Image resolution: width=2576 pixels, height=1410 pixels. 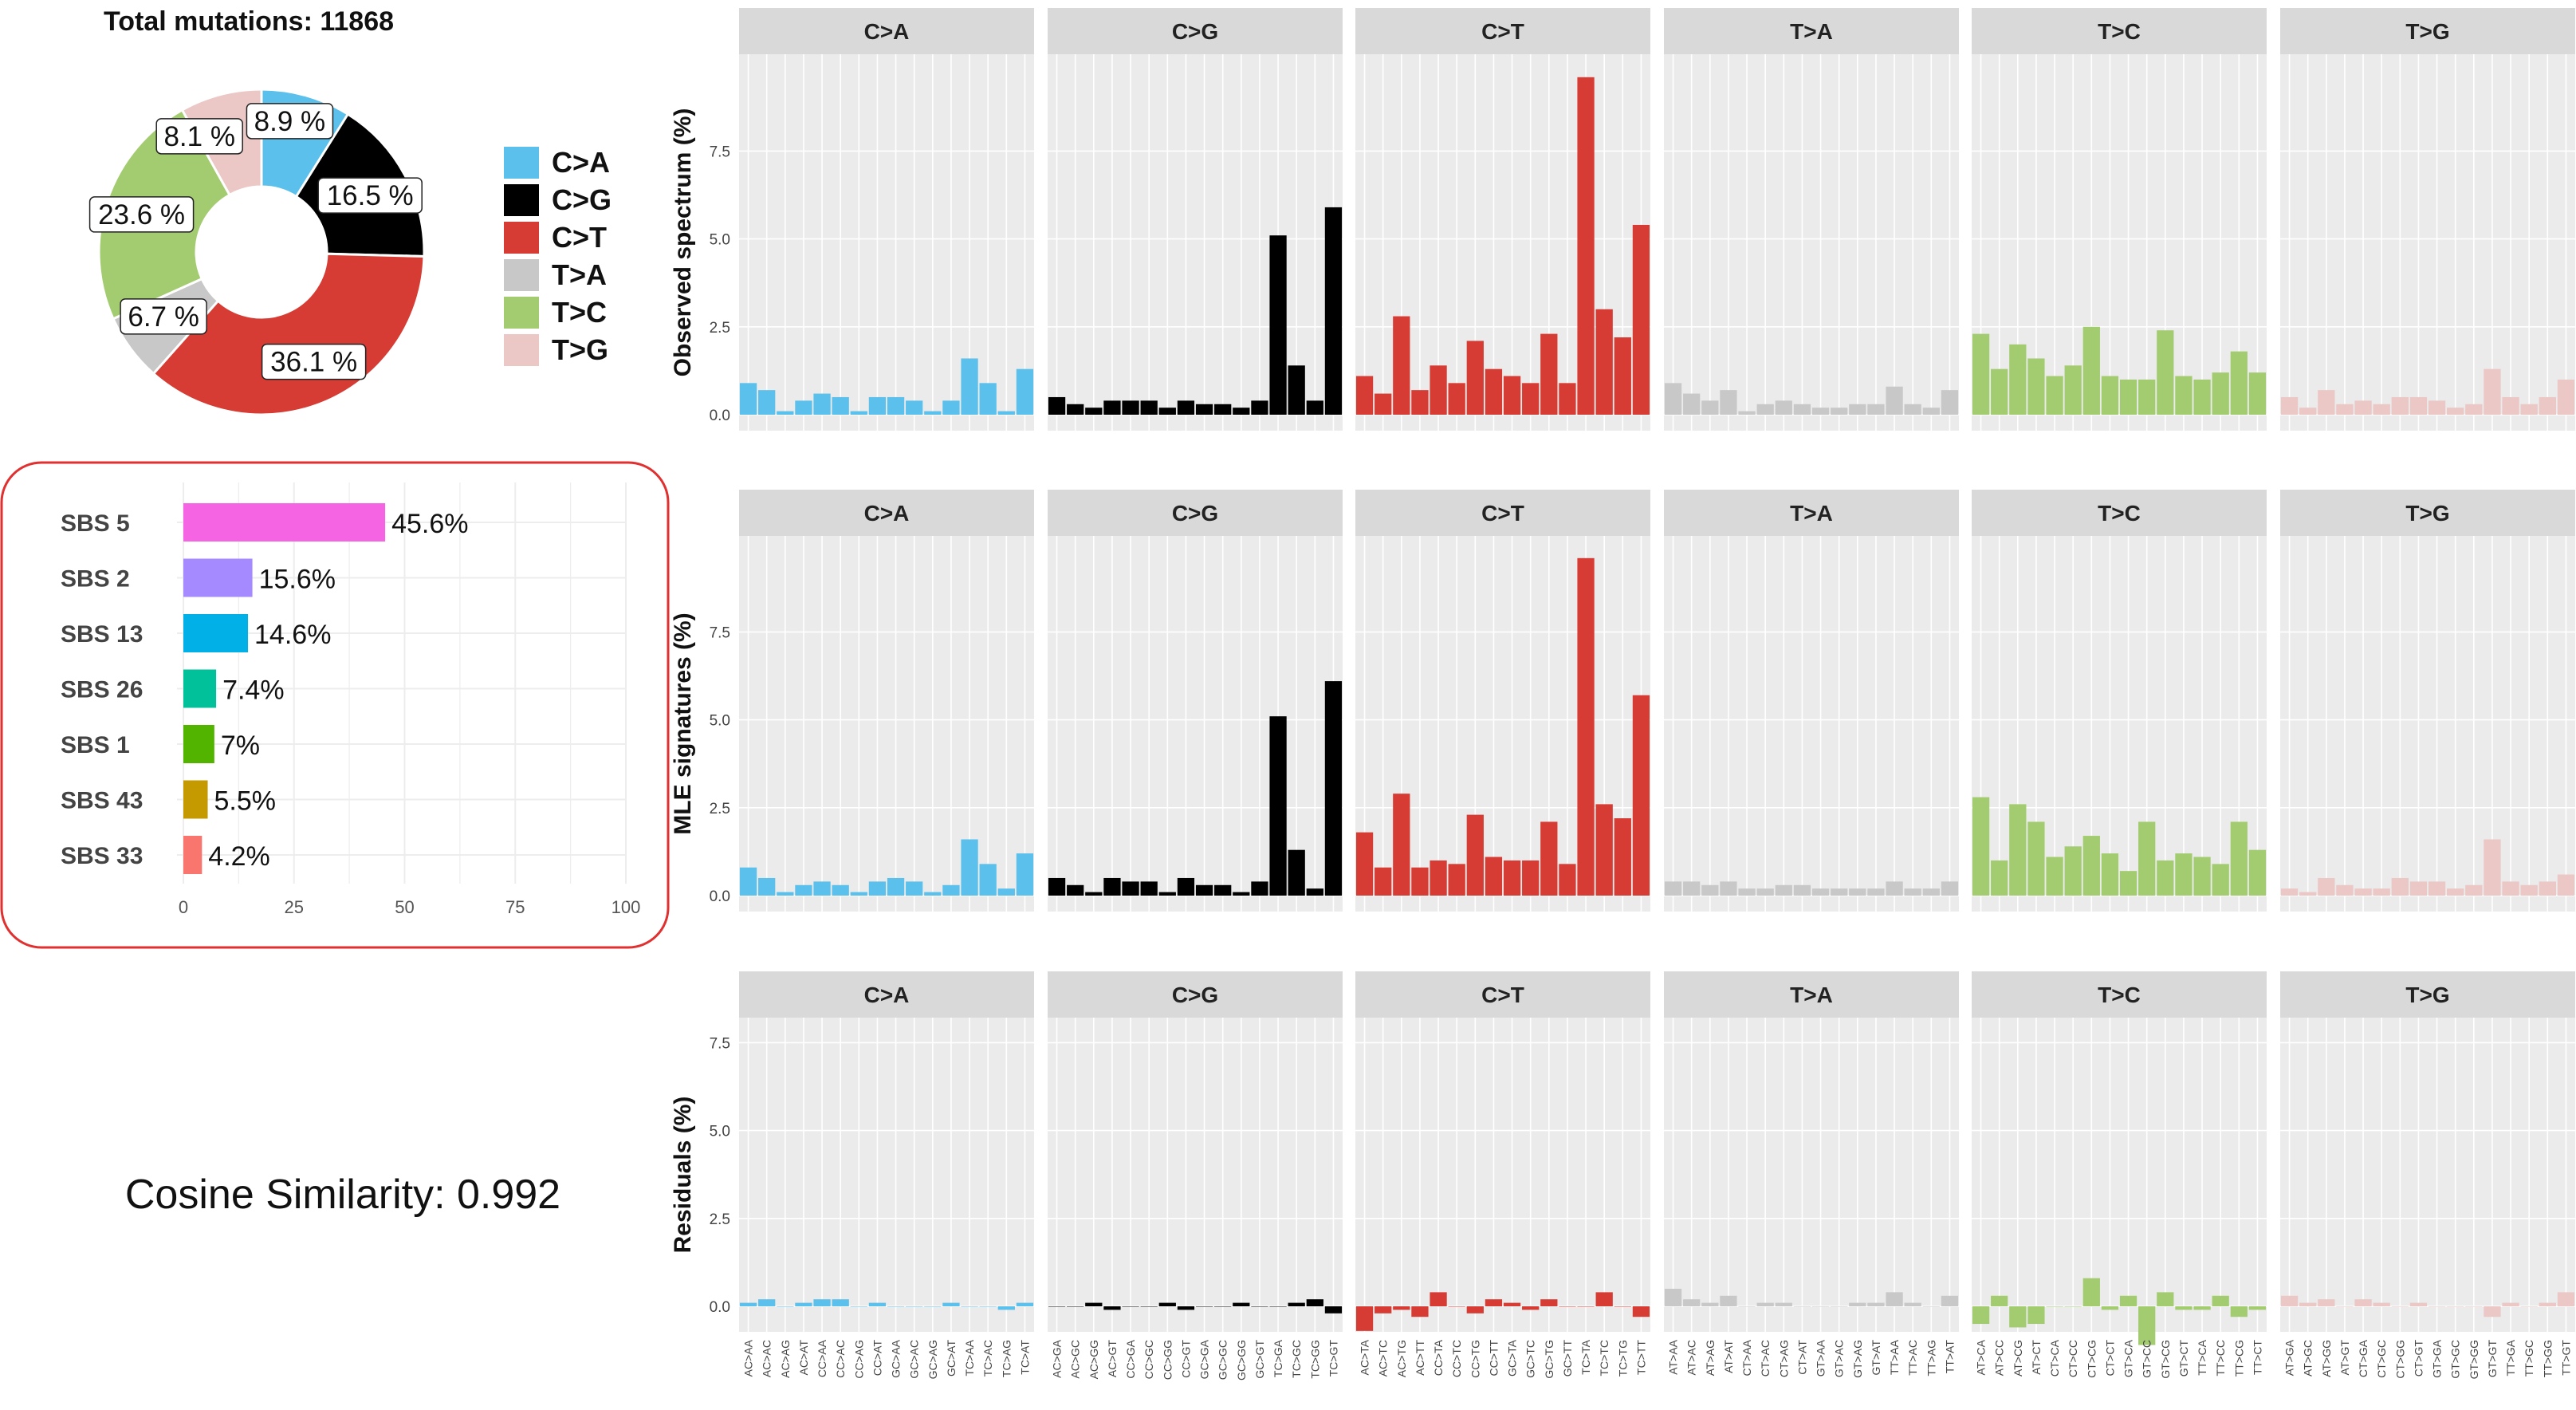 What do you see at coordinates (1765, 1304) in the screenshot?
I see `bar-T-to-A-CT-AC` at bounding box center [1765, 1304].